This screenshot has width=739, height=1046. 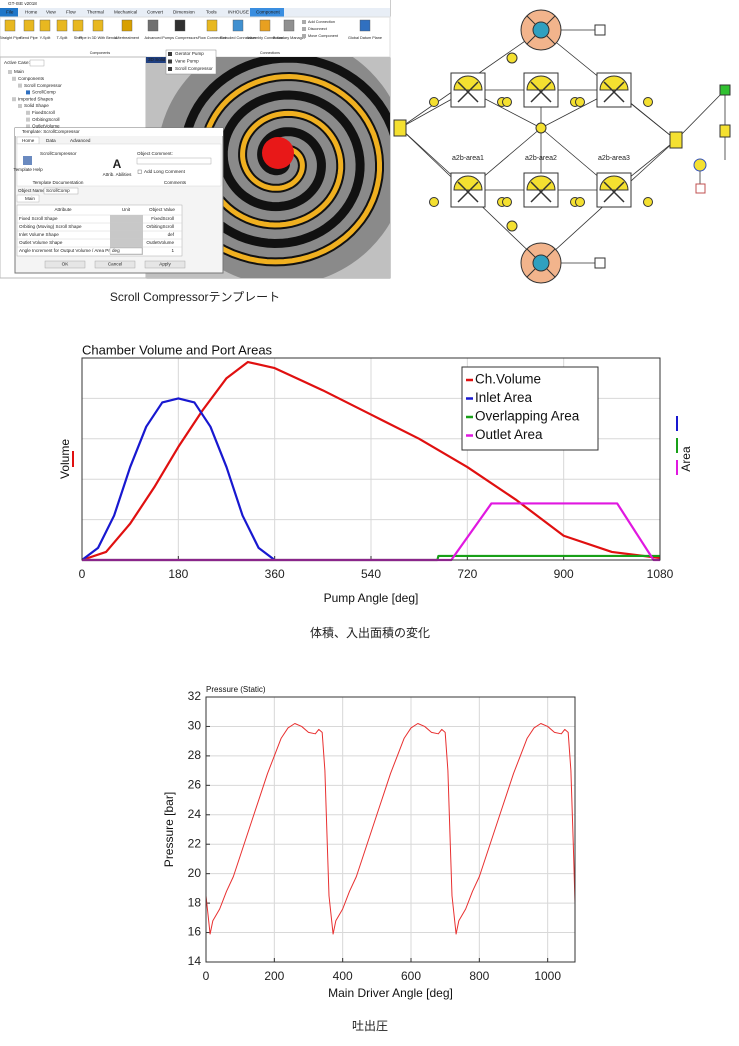 I want to click on view-tab, so click(x=158, y=60).